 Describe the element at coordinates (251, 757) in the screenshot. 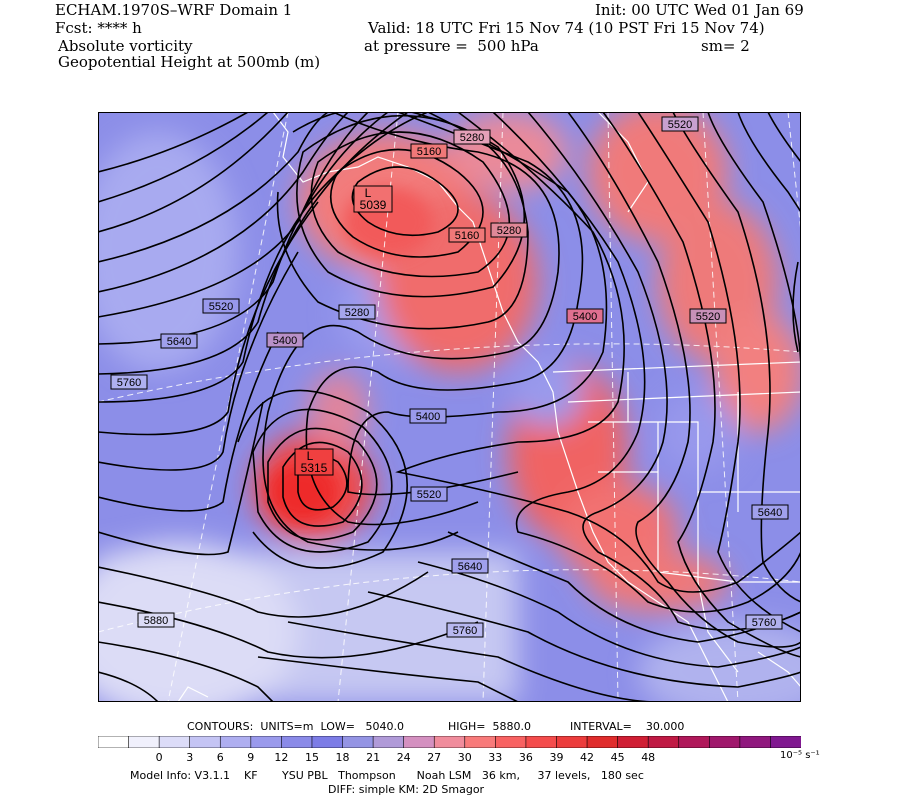

I see `colorbar-tick-label: 9` at that location.